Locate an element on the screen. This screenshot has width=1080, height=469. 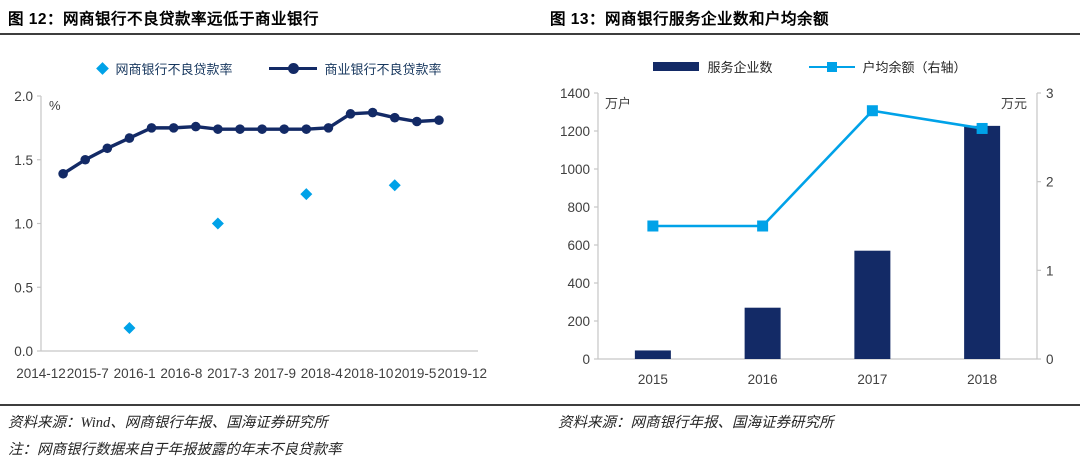
commercial-npl-line is located at coordinates (251, 143).